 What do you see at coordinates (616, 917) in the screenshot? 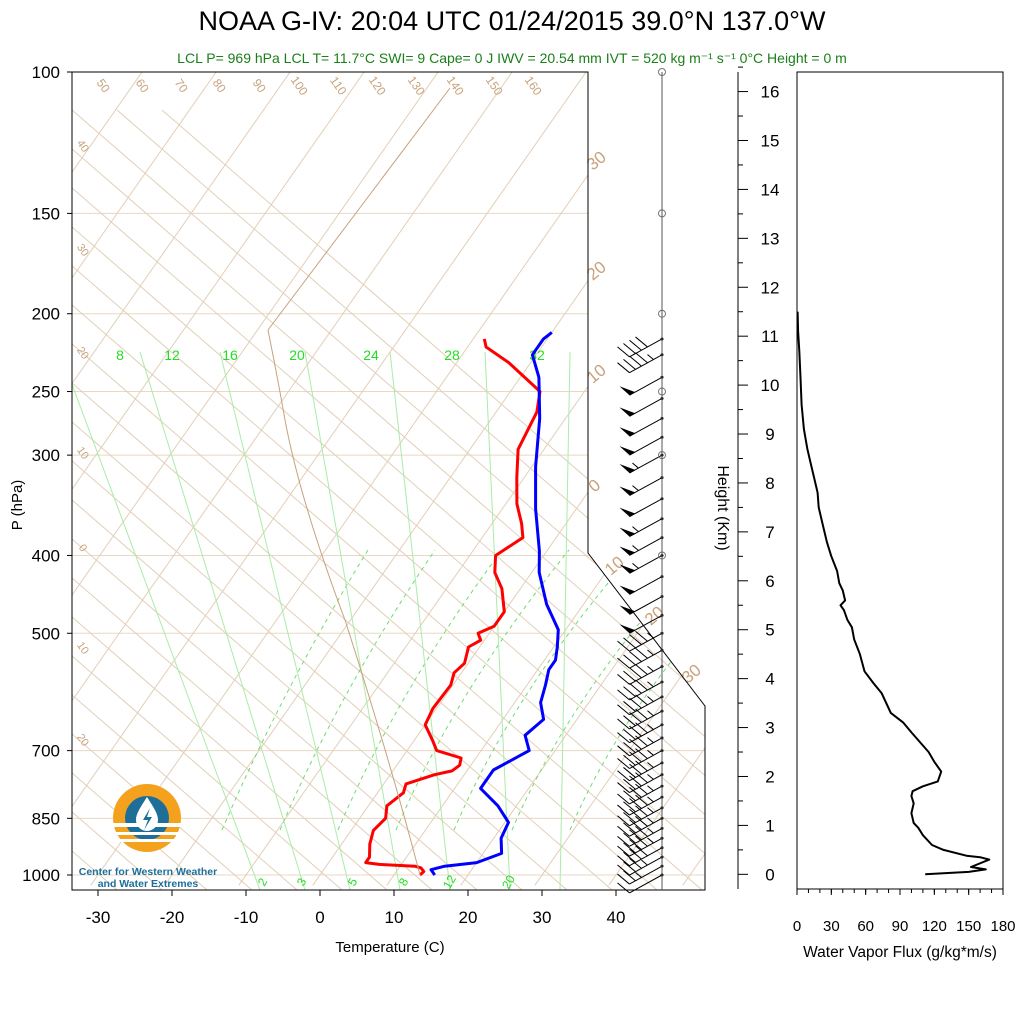
I see `x-tick-label: 40` at bounding box center [616, 917].